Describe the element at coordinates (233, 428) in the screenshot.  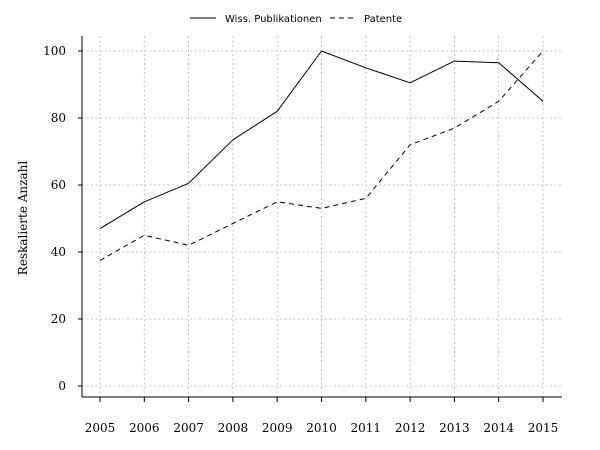
I see `x-tick-label: 2008` at that location.